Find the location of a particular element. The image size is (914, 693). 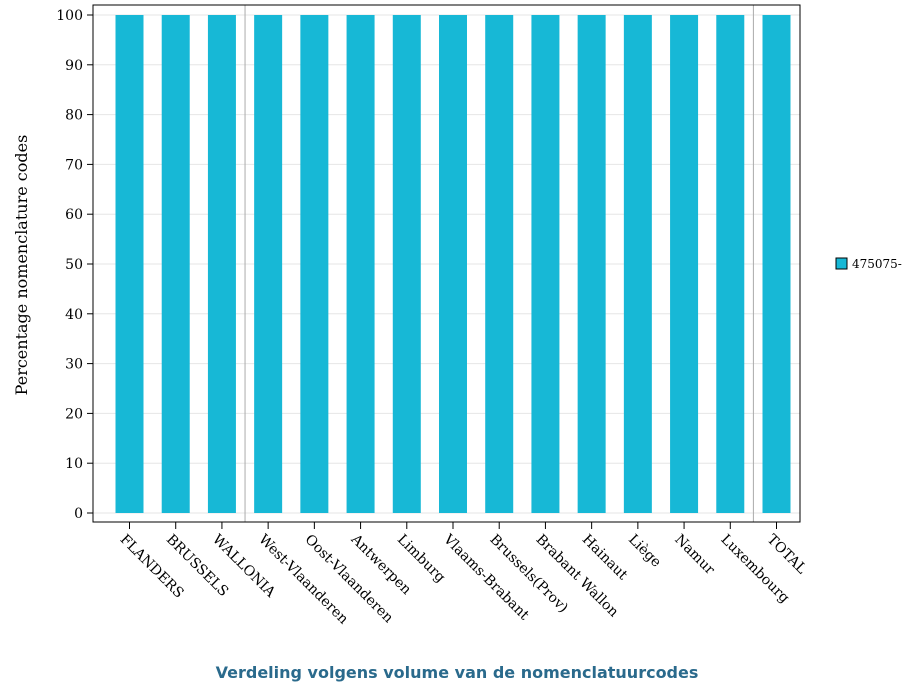

y-tick-label: 60 is located at coordinates (74, 215).